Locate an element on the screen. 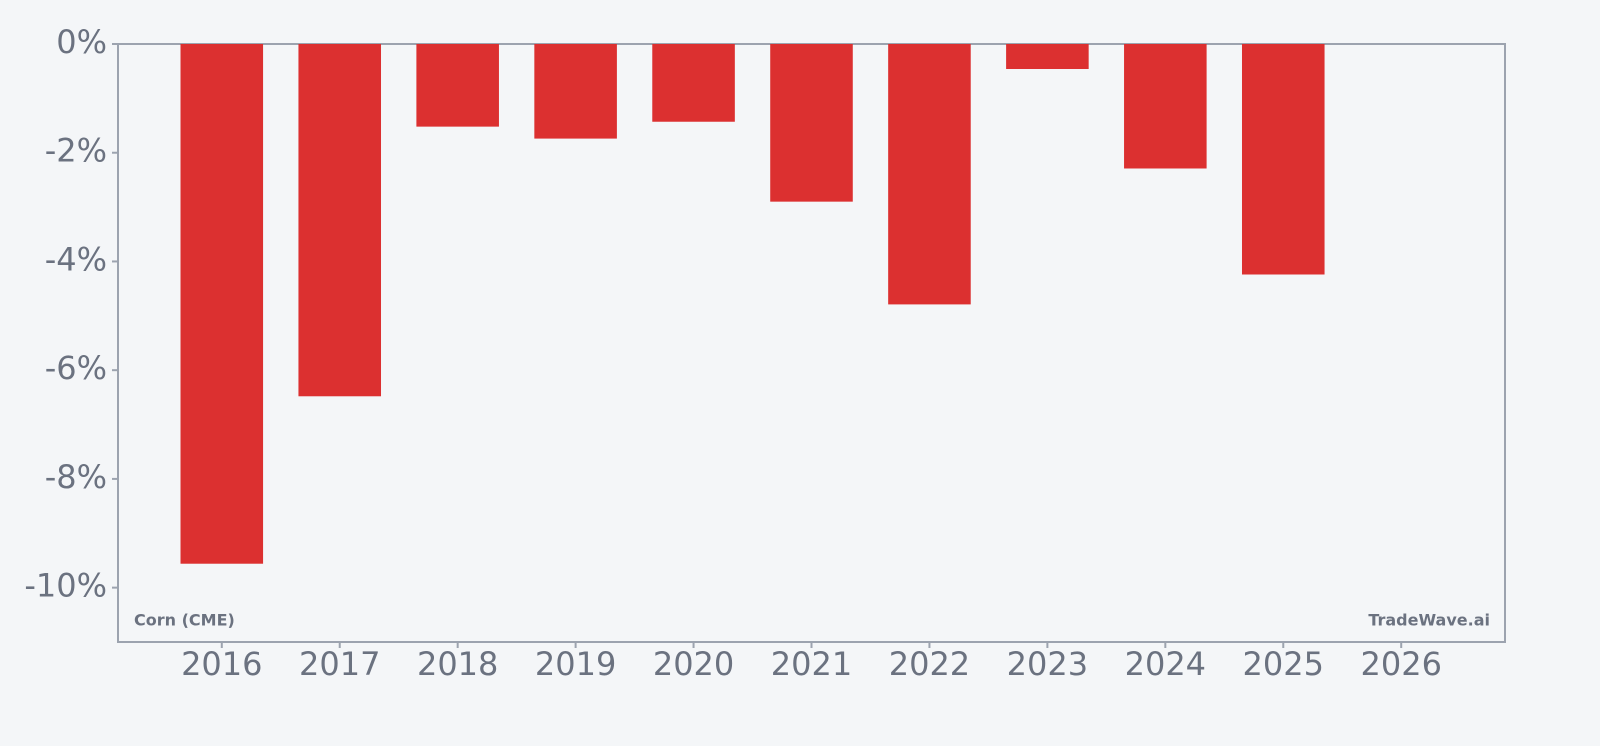 This screenshot has width=1600, height=746. x-tick-label: 2019 is located at coordinates (575, 664).